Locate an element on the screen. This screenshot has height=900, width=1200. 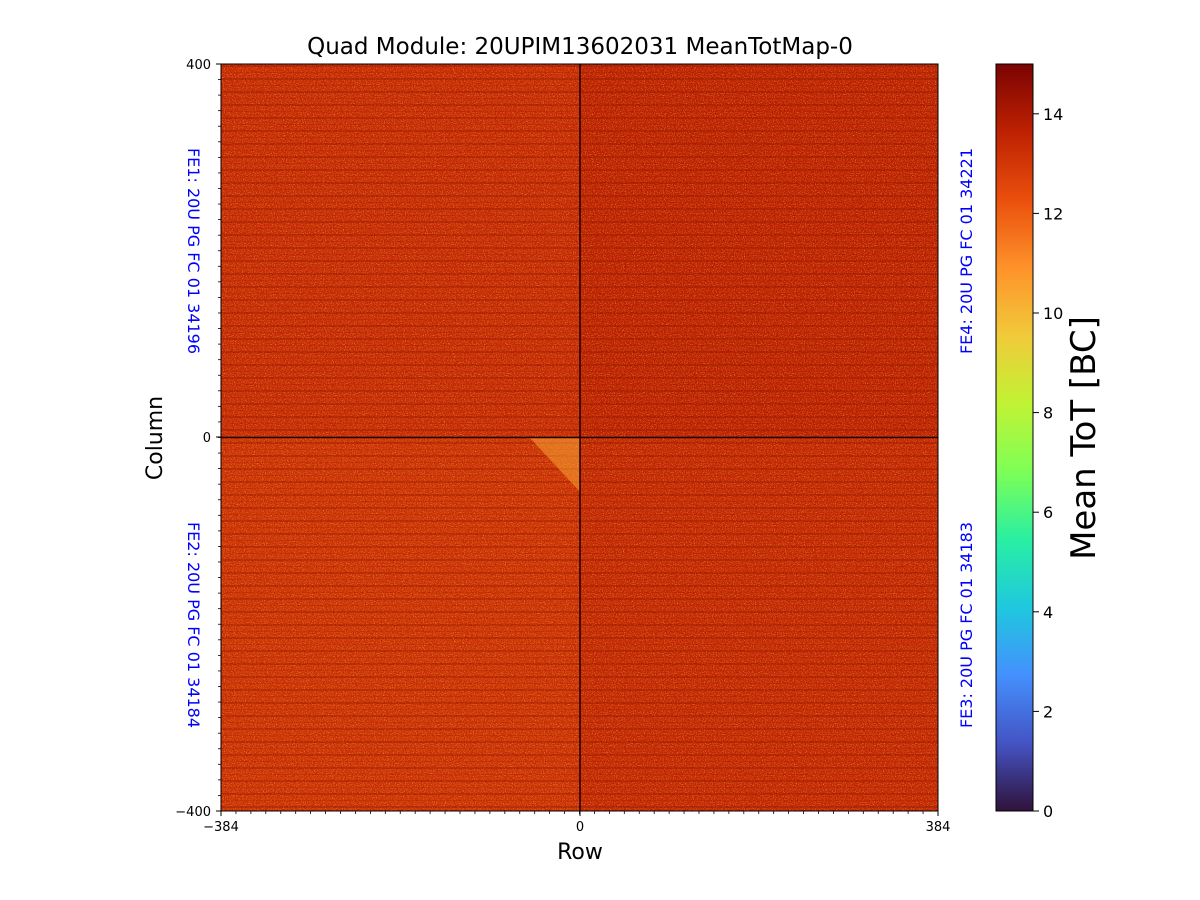
fe4-chip-label: FE4: 20U PG FC 01 34221 is located at coordinates (966, 251).